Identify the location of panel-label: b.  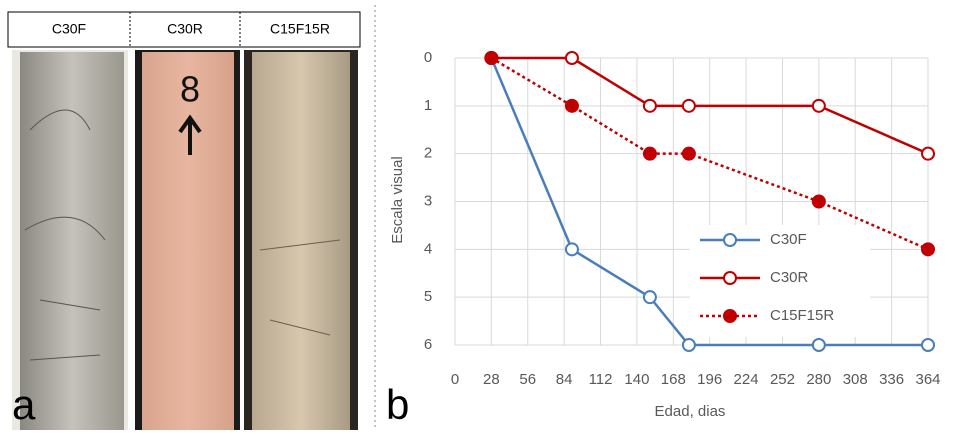
(397, 404).